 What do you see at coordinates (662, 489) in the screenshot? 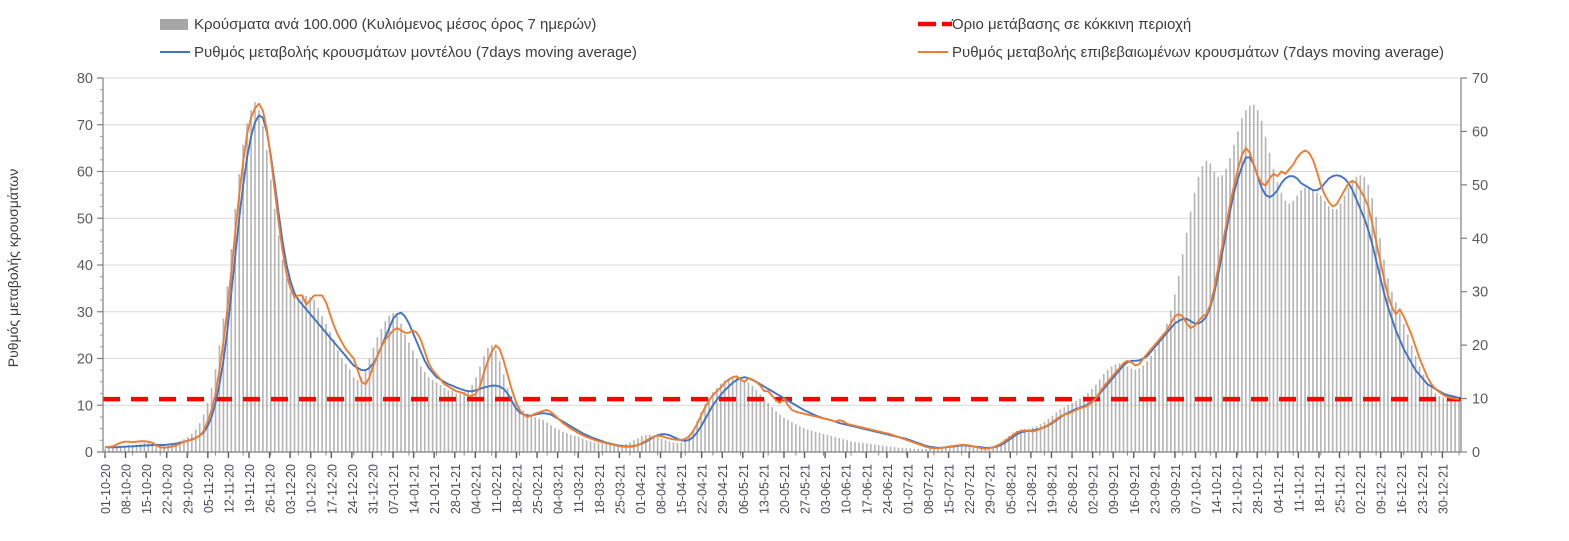
I see `x-tick-label: 08-04-21` at bounding box center [662, 489].